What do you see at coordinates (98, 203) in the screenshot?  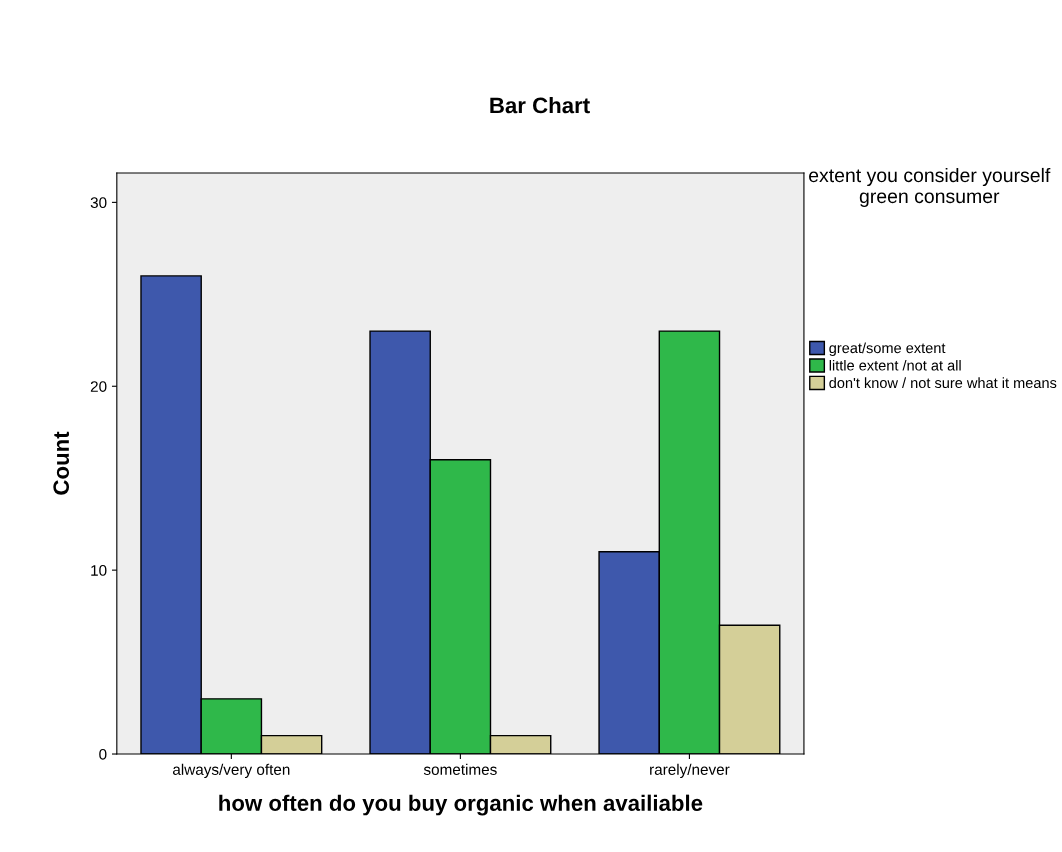 I see `y-tick-label: 30` at bounding box center [98, 203].